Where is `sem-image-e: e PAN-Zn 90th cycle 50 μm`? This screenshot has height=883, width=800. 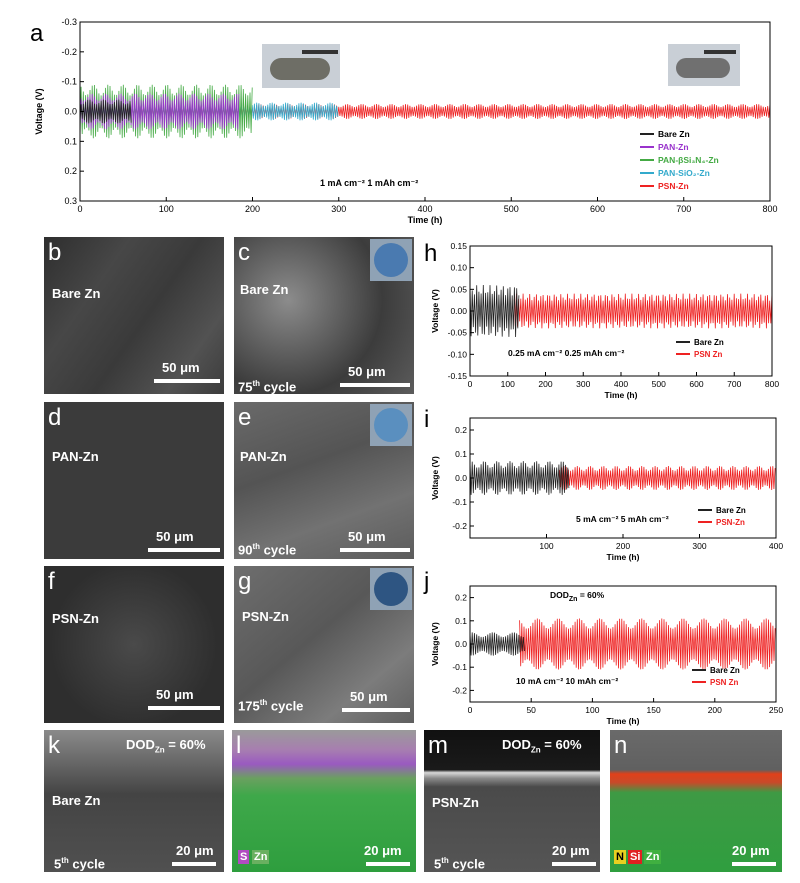
sem-image-e: e PAN-Zn 90th cycle 50 μm is located at coordinates (324, 480).